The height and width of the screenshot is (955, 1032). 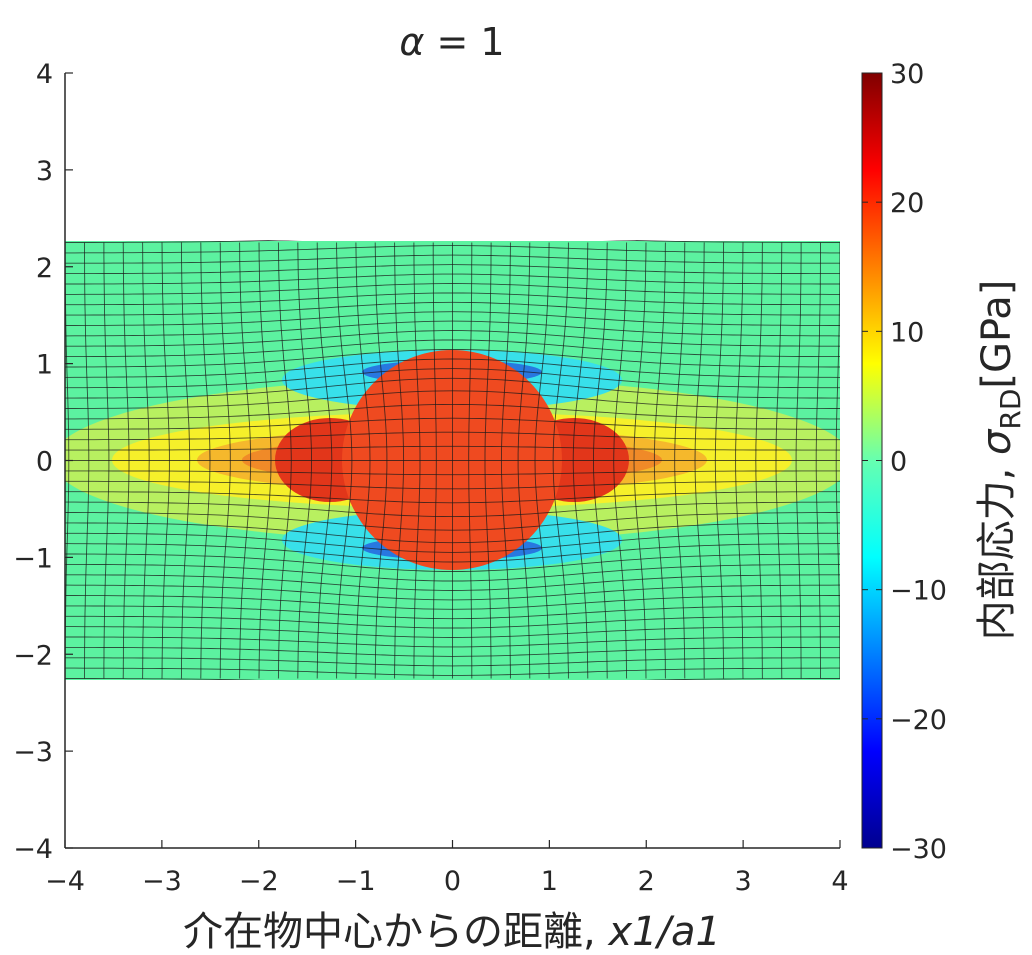 What do you see at coordinates (33, 655) in the screenshot?
I see `y-tick-label: −2` at bounding box center [33, 655].